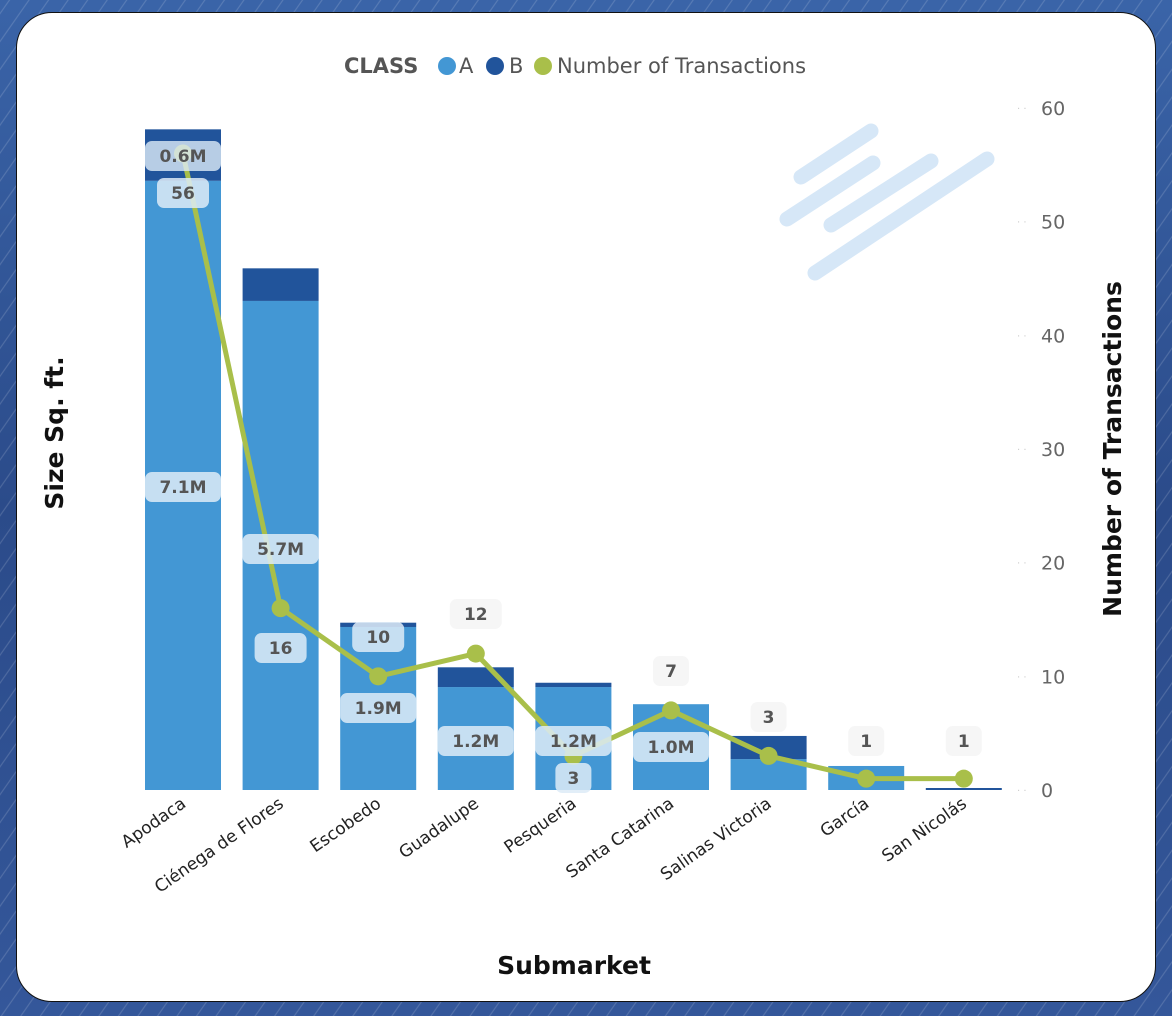  I want to click on bar-b-label: 0.6M, so click(182, 157).